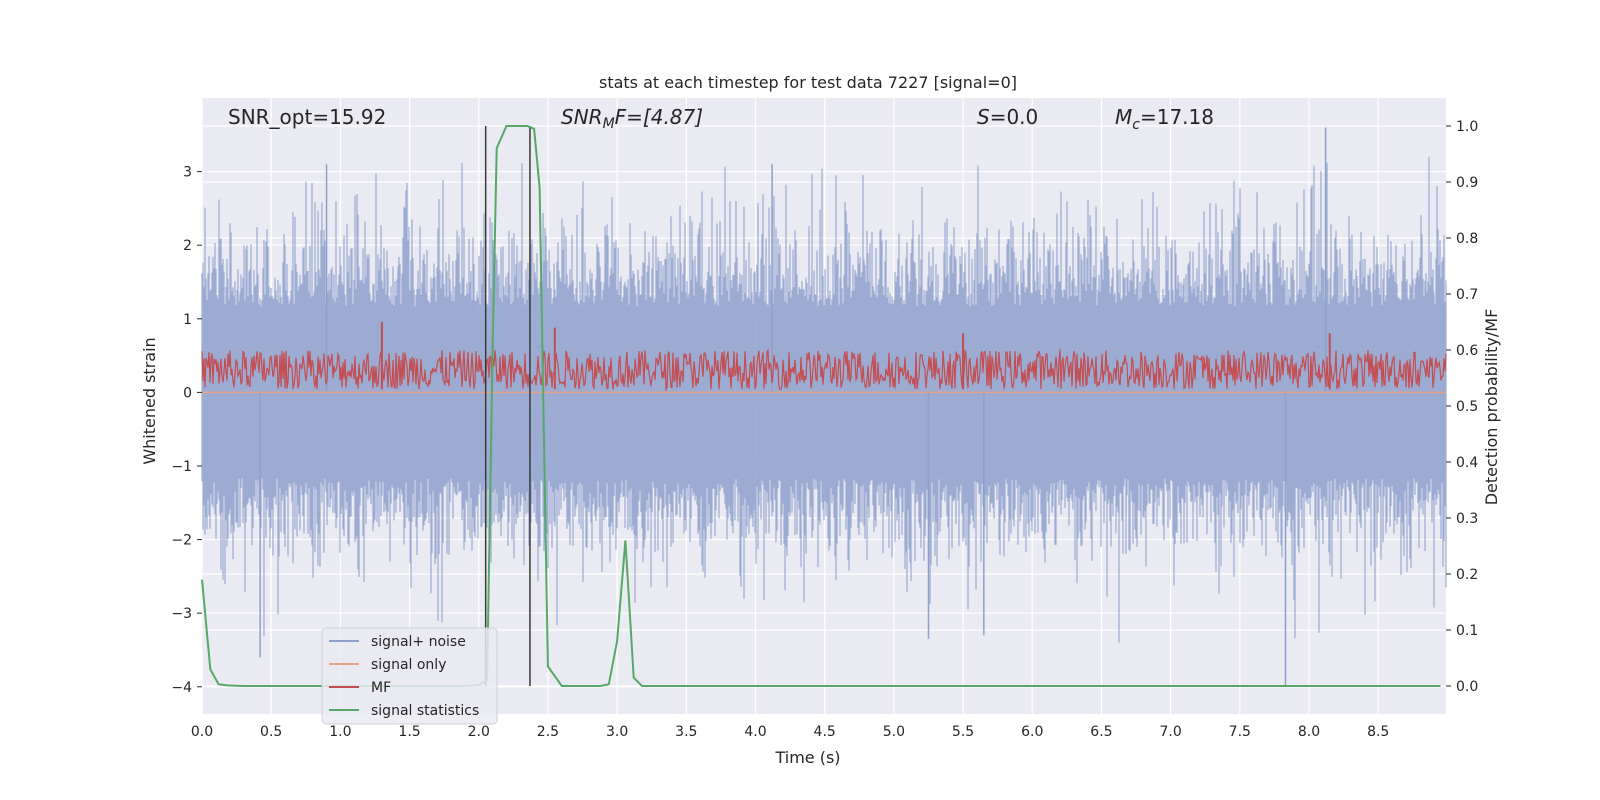 Image resolution: width=1600 pixels, height=800 pixels. What do you see at coordinates (340, 732) in the screenshot?
I see `x-tick-label: 1.0` at bounding box center [340, 732].